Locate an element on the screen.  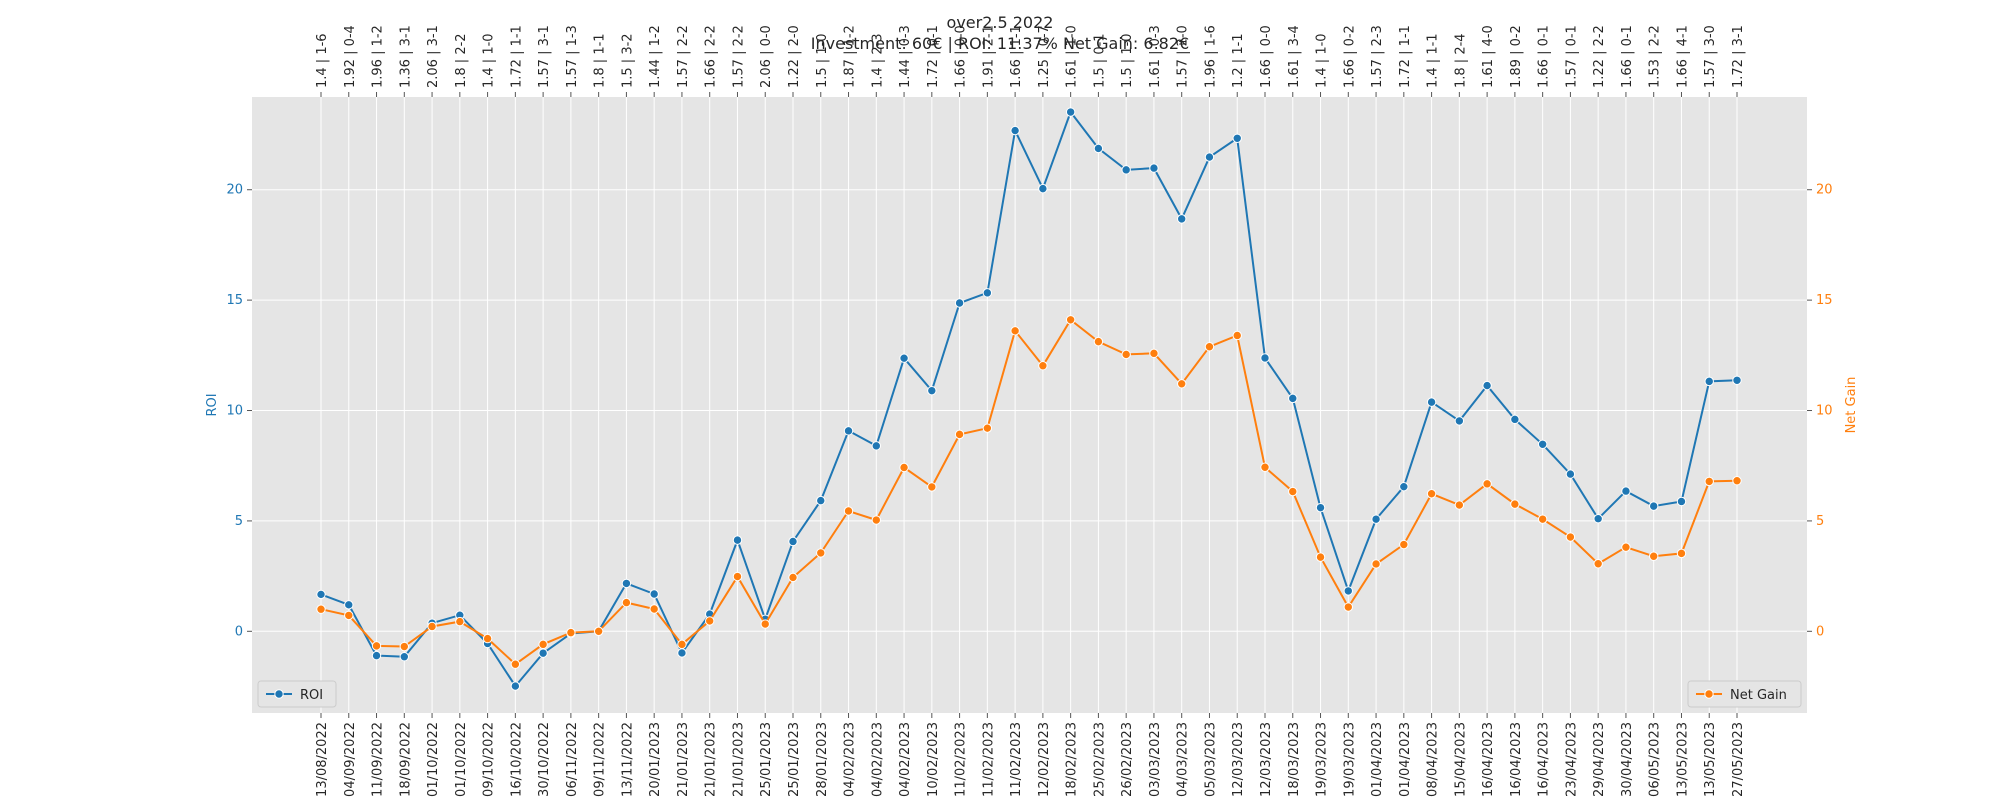
x-tick-label: 06/11/2022 is located at coordinates (572, 759).